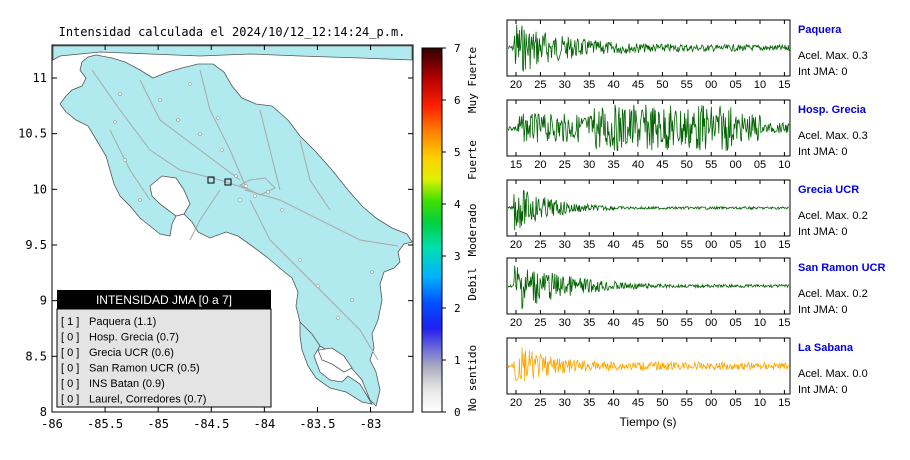  What do you see at coordinates (36, 245) in the screenshot?
I see `y-tick-label: 9.5` at bounding box center [36, 245].